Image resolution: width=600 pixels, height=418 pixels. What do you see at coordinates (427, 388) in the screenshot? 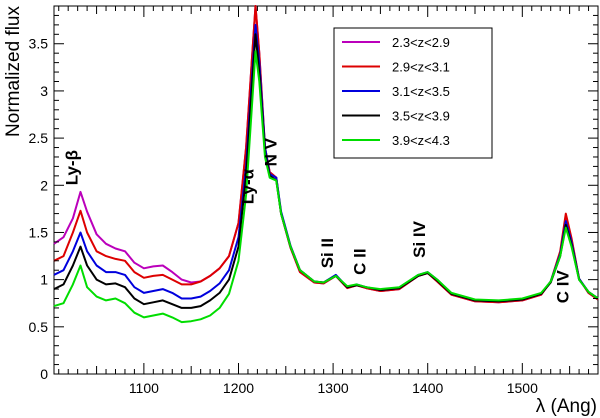
I see `x-tick-label: 1400` at bounding box center [427, 388].